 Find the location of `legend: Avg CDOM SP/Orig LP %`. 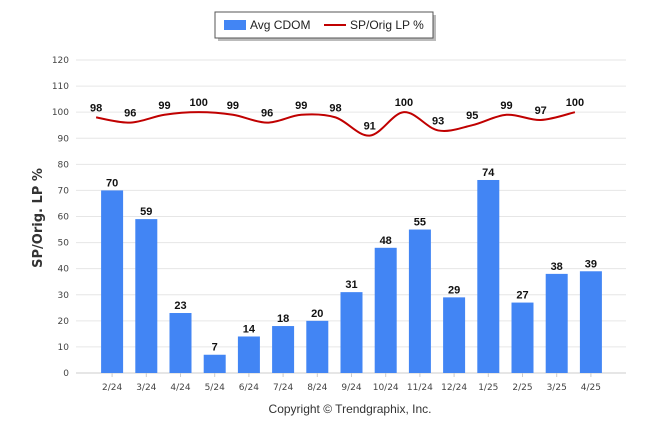

legend: Avg CDOM SP/Orig LP % is located at coordinates (325, 26).